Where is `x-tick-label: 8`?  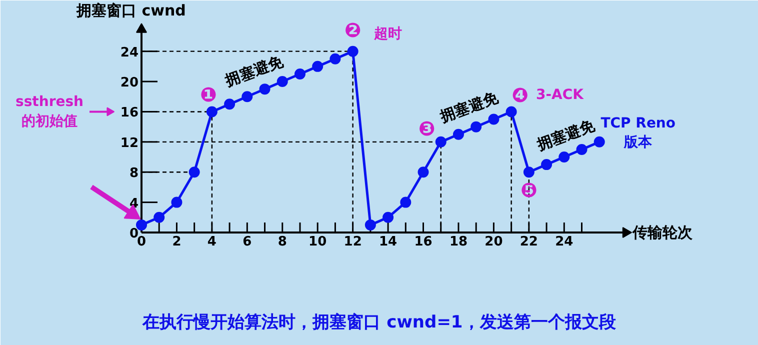 x-tick-label: 8 is located at coordinates (282, 242).